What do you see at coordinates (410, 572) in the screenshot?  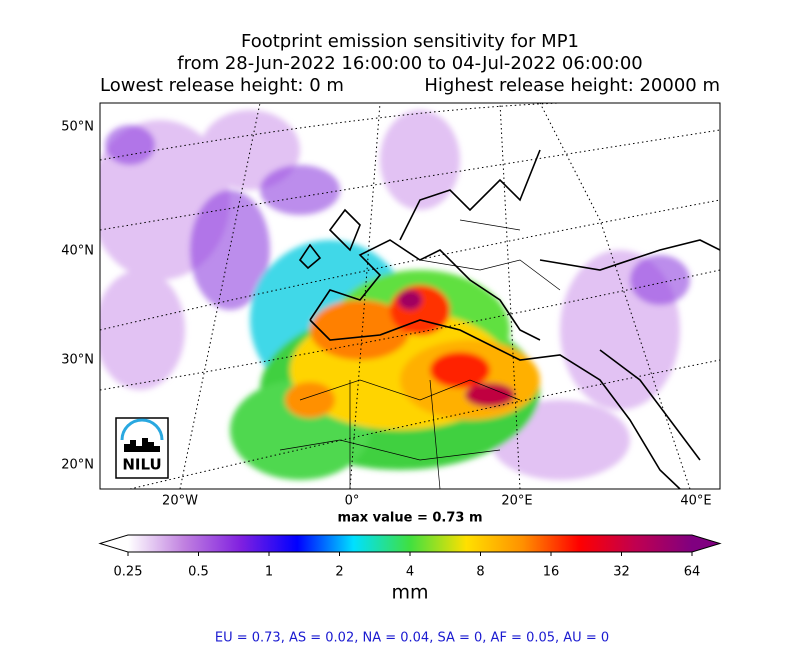 I see `colorbar-tick-label: 4` at bounding box center [410, 572].